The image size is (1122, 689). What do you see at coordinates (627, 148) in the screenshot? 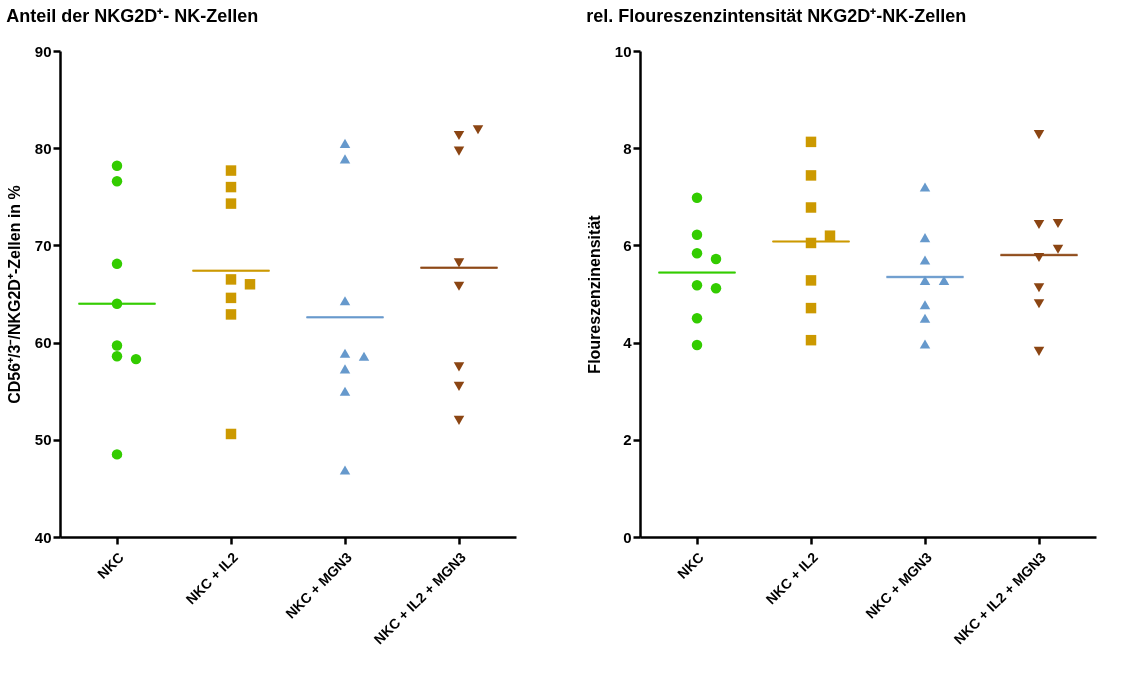
I see `y-tick-label: 8` at bounding box center [627, 148].